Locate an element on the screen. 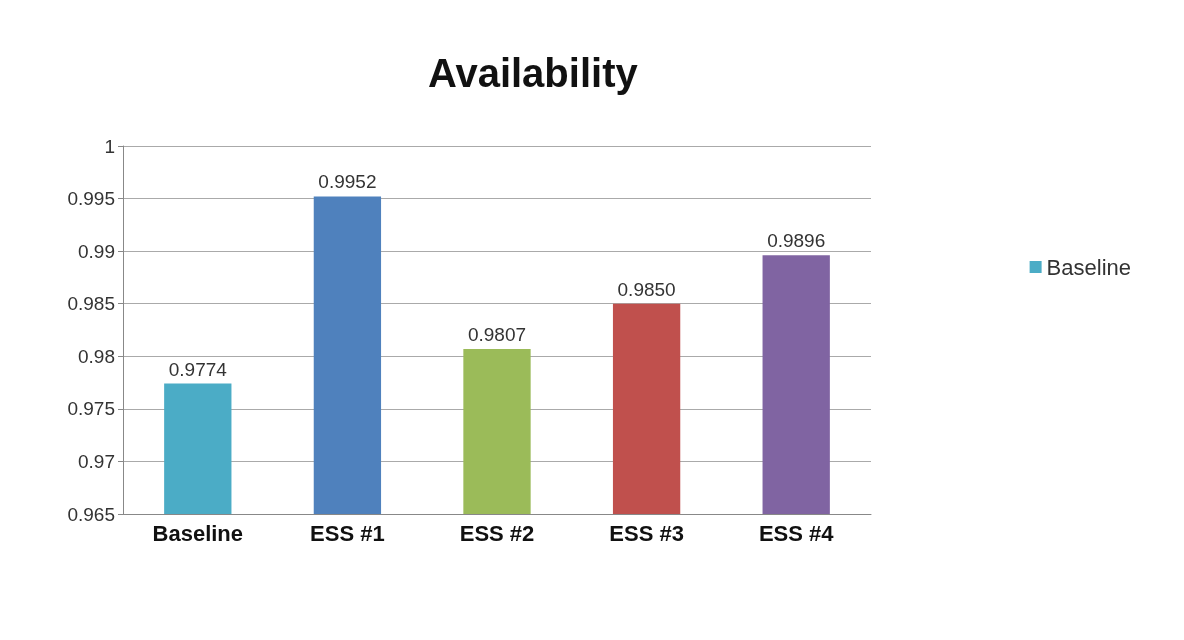 This screenshot has width=1184, height=640. x-tick-label: ESS #1 is located at coordinates (347, 533).